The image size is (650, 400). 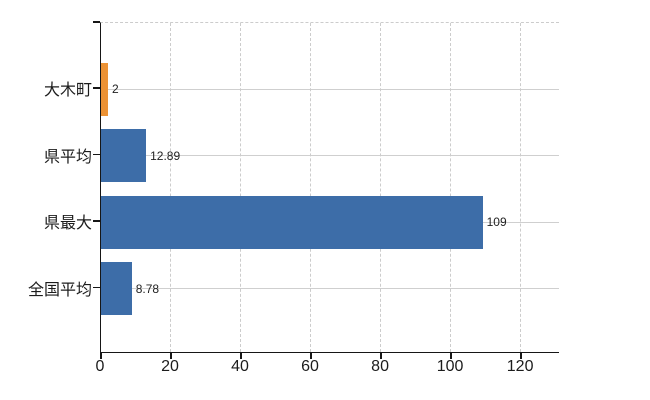 What do you see at coordinates (170, 366) in the screenshot?
I see `x-axis-tick-label: 20` at bounding box center [170, 366].